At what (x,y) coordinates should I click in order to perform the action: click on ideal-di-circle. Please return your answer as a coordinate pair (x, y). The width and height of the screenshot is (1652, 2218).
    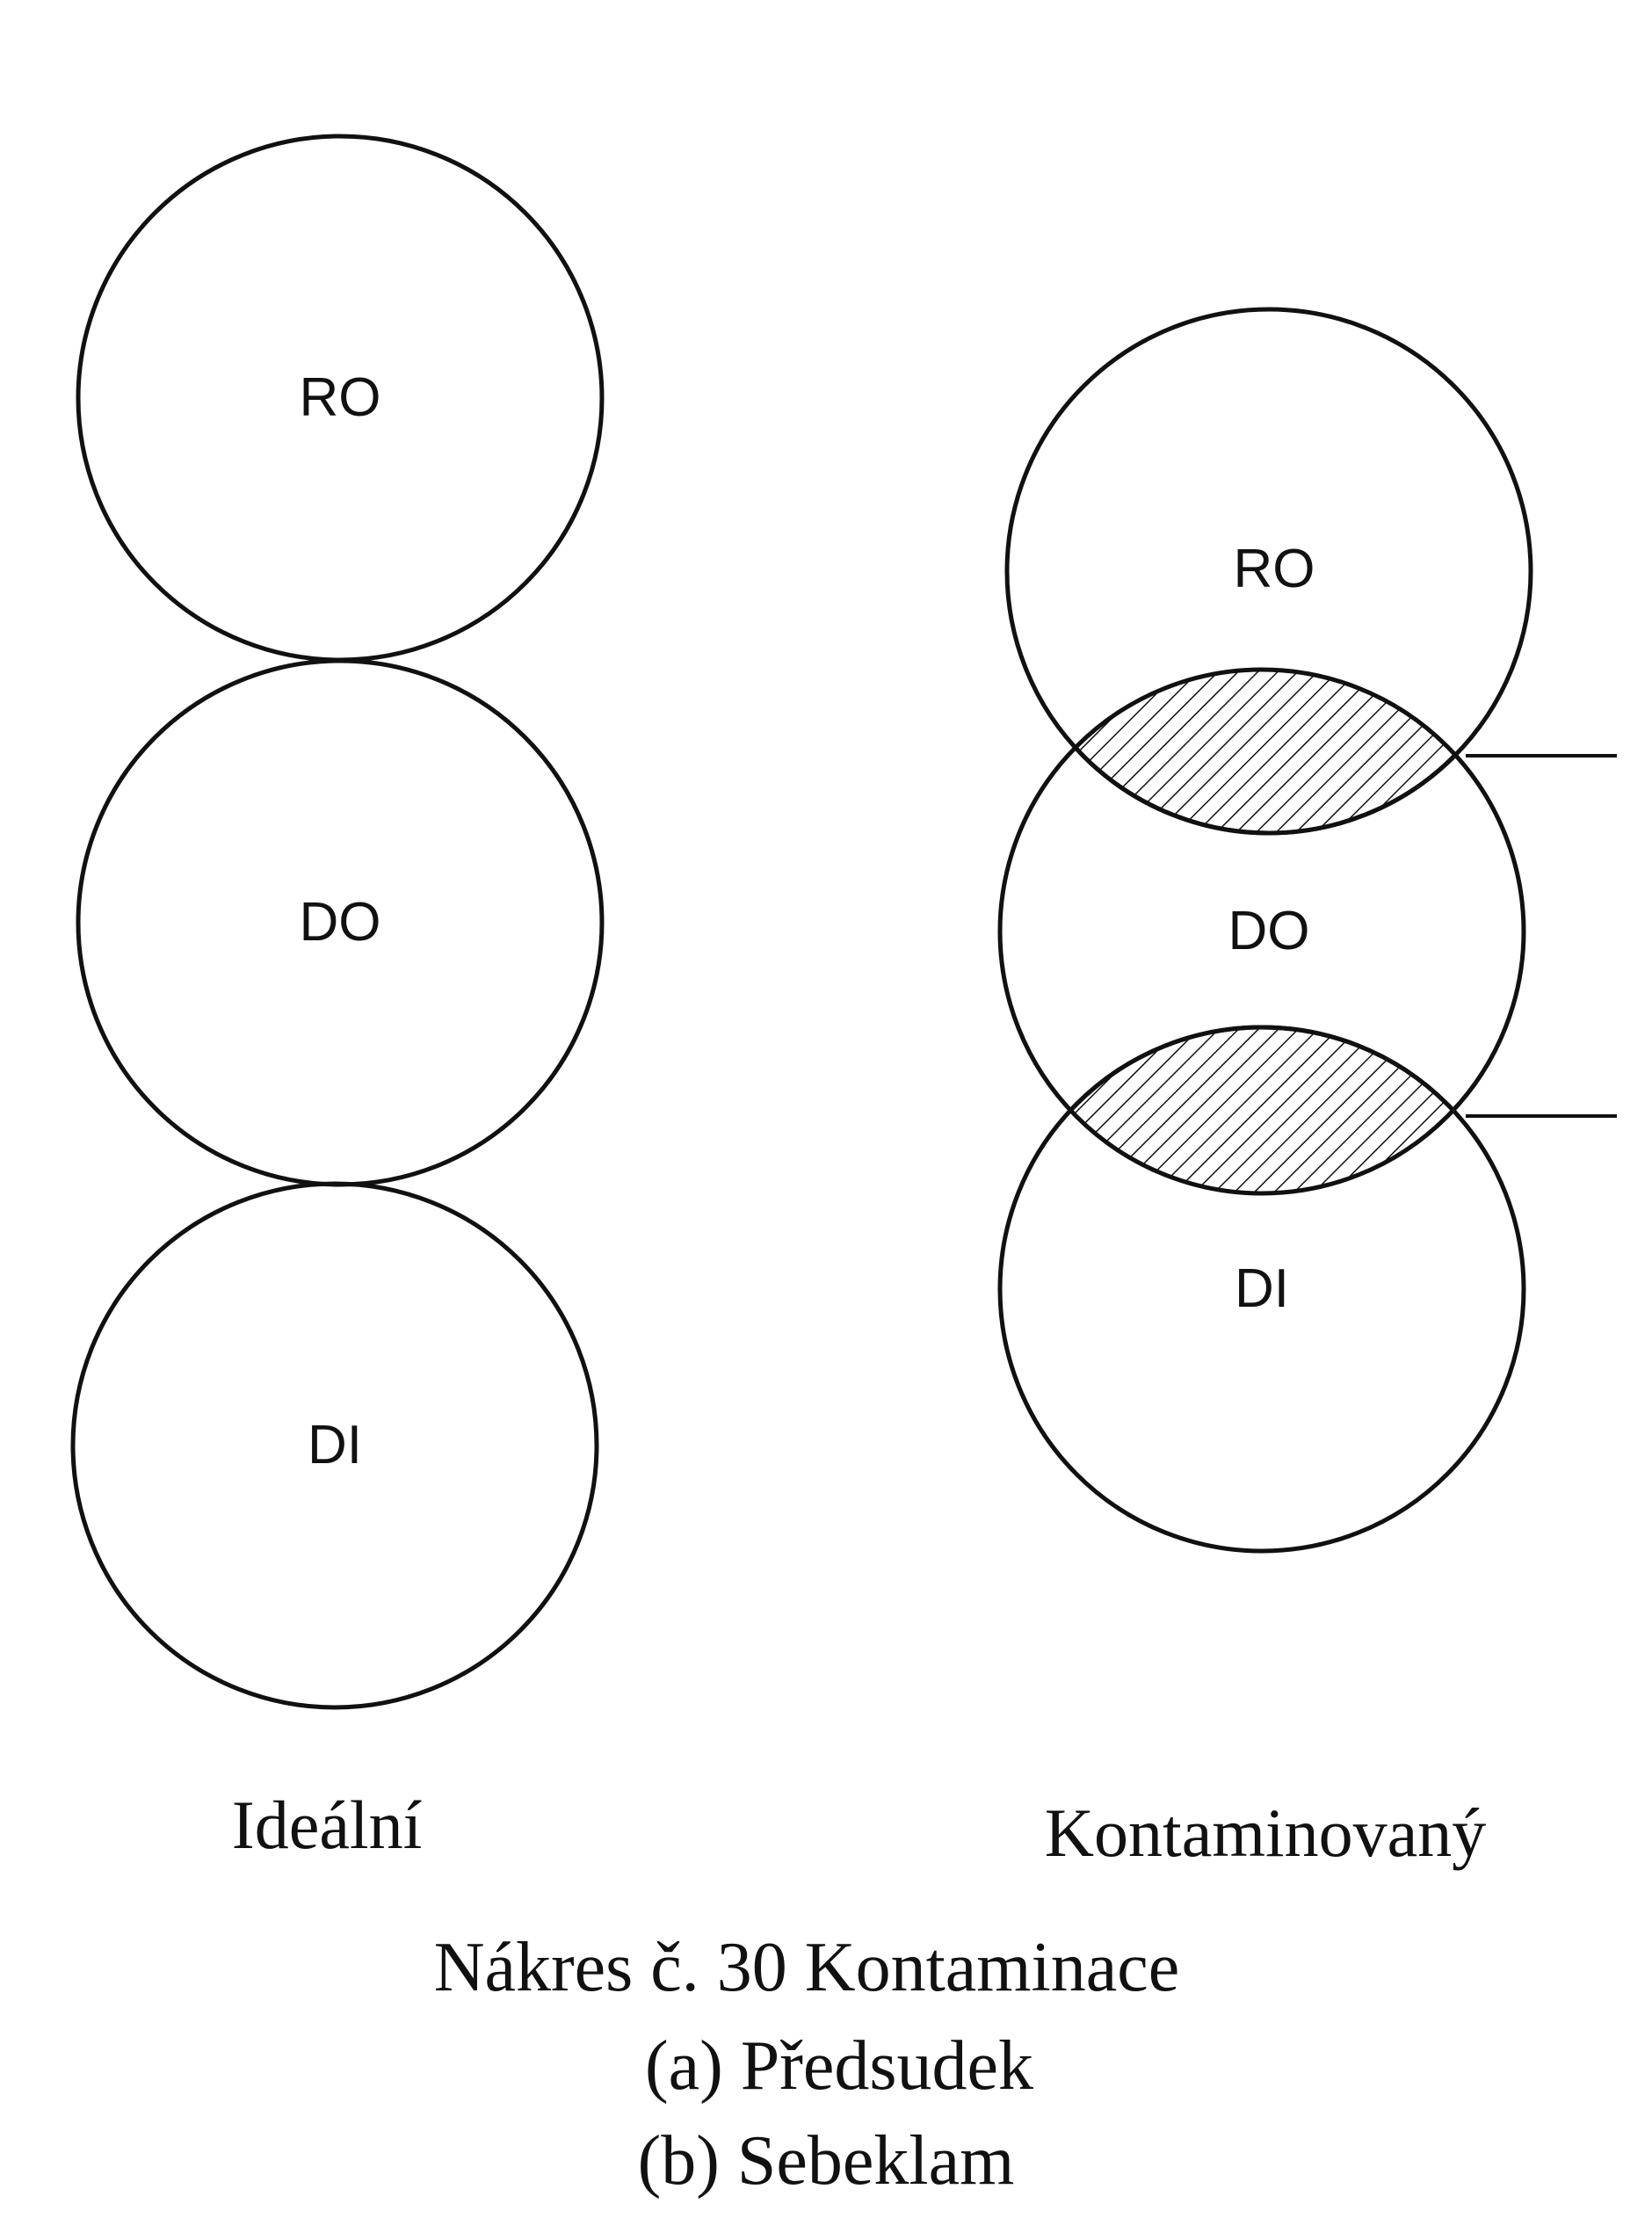
    Looking at the image, I should click on (335, 1445).